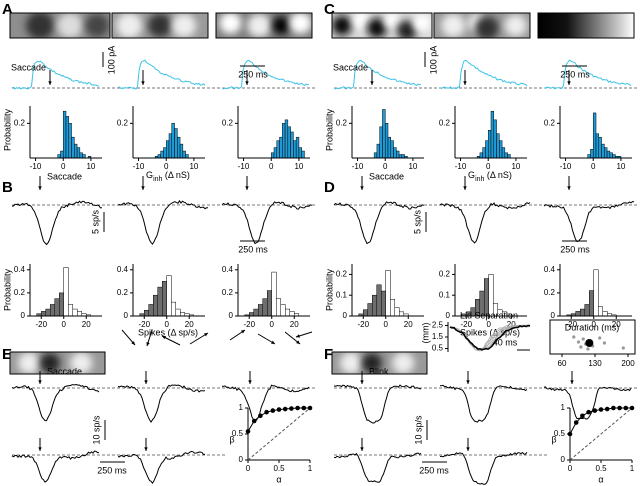 The height and width of the screenshot is (486, 640). What do you see at coordinates (479, 179) in the screenshot?
I see `label-subscript: inh` at bounding box center [479, 179].